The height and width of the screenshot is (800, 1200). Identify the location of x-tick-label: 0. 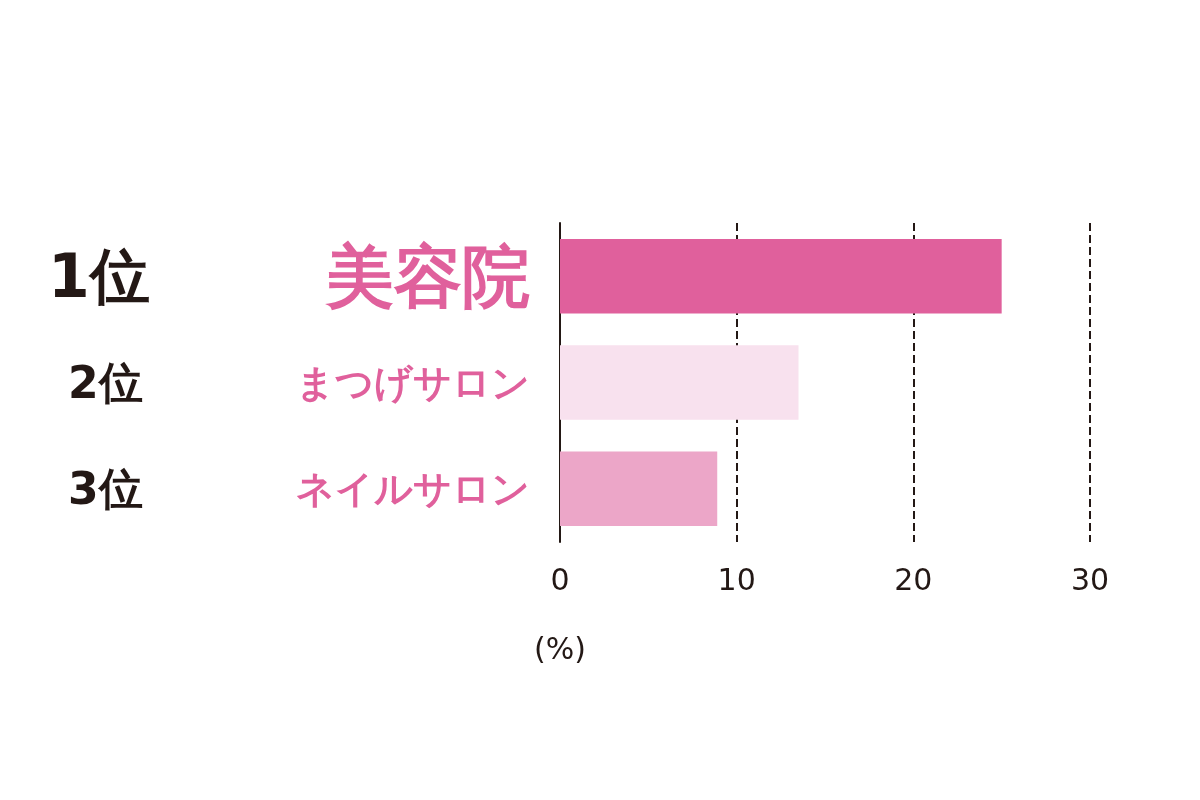
(560, 579).